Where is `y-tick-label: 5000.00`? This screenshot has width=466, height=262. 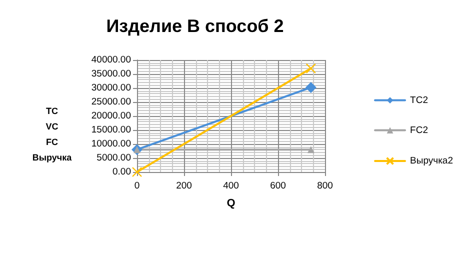 y-tick-label: 5000.00 is located at coordinates (113, 158).